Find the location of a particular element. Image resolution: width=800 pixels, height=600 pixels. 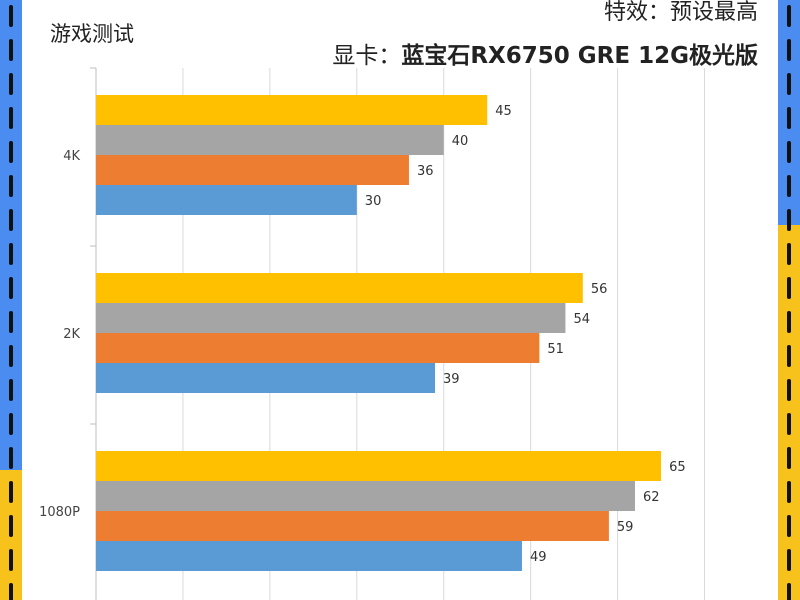

bar-value-label: 45 is located at coordinates (503, 111).